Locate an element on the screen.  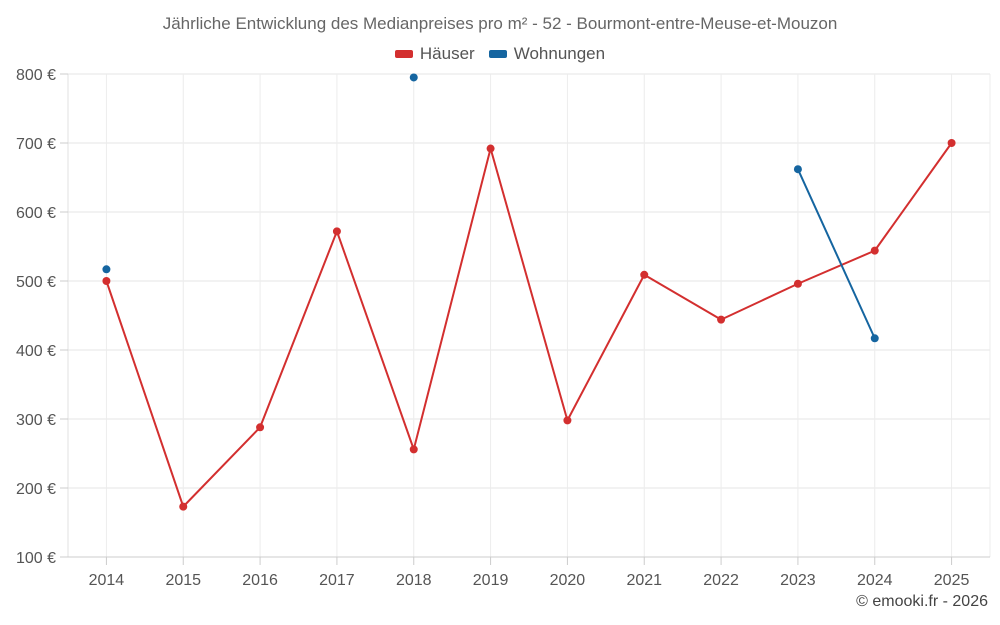
y-tick-label: 300 € is located at coordinates (36, 420).